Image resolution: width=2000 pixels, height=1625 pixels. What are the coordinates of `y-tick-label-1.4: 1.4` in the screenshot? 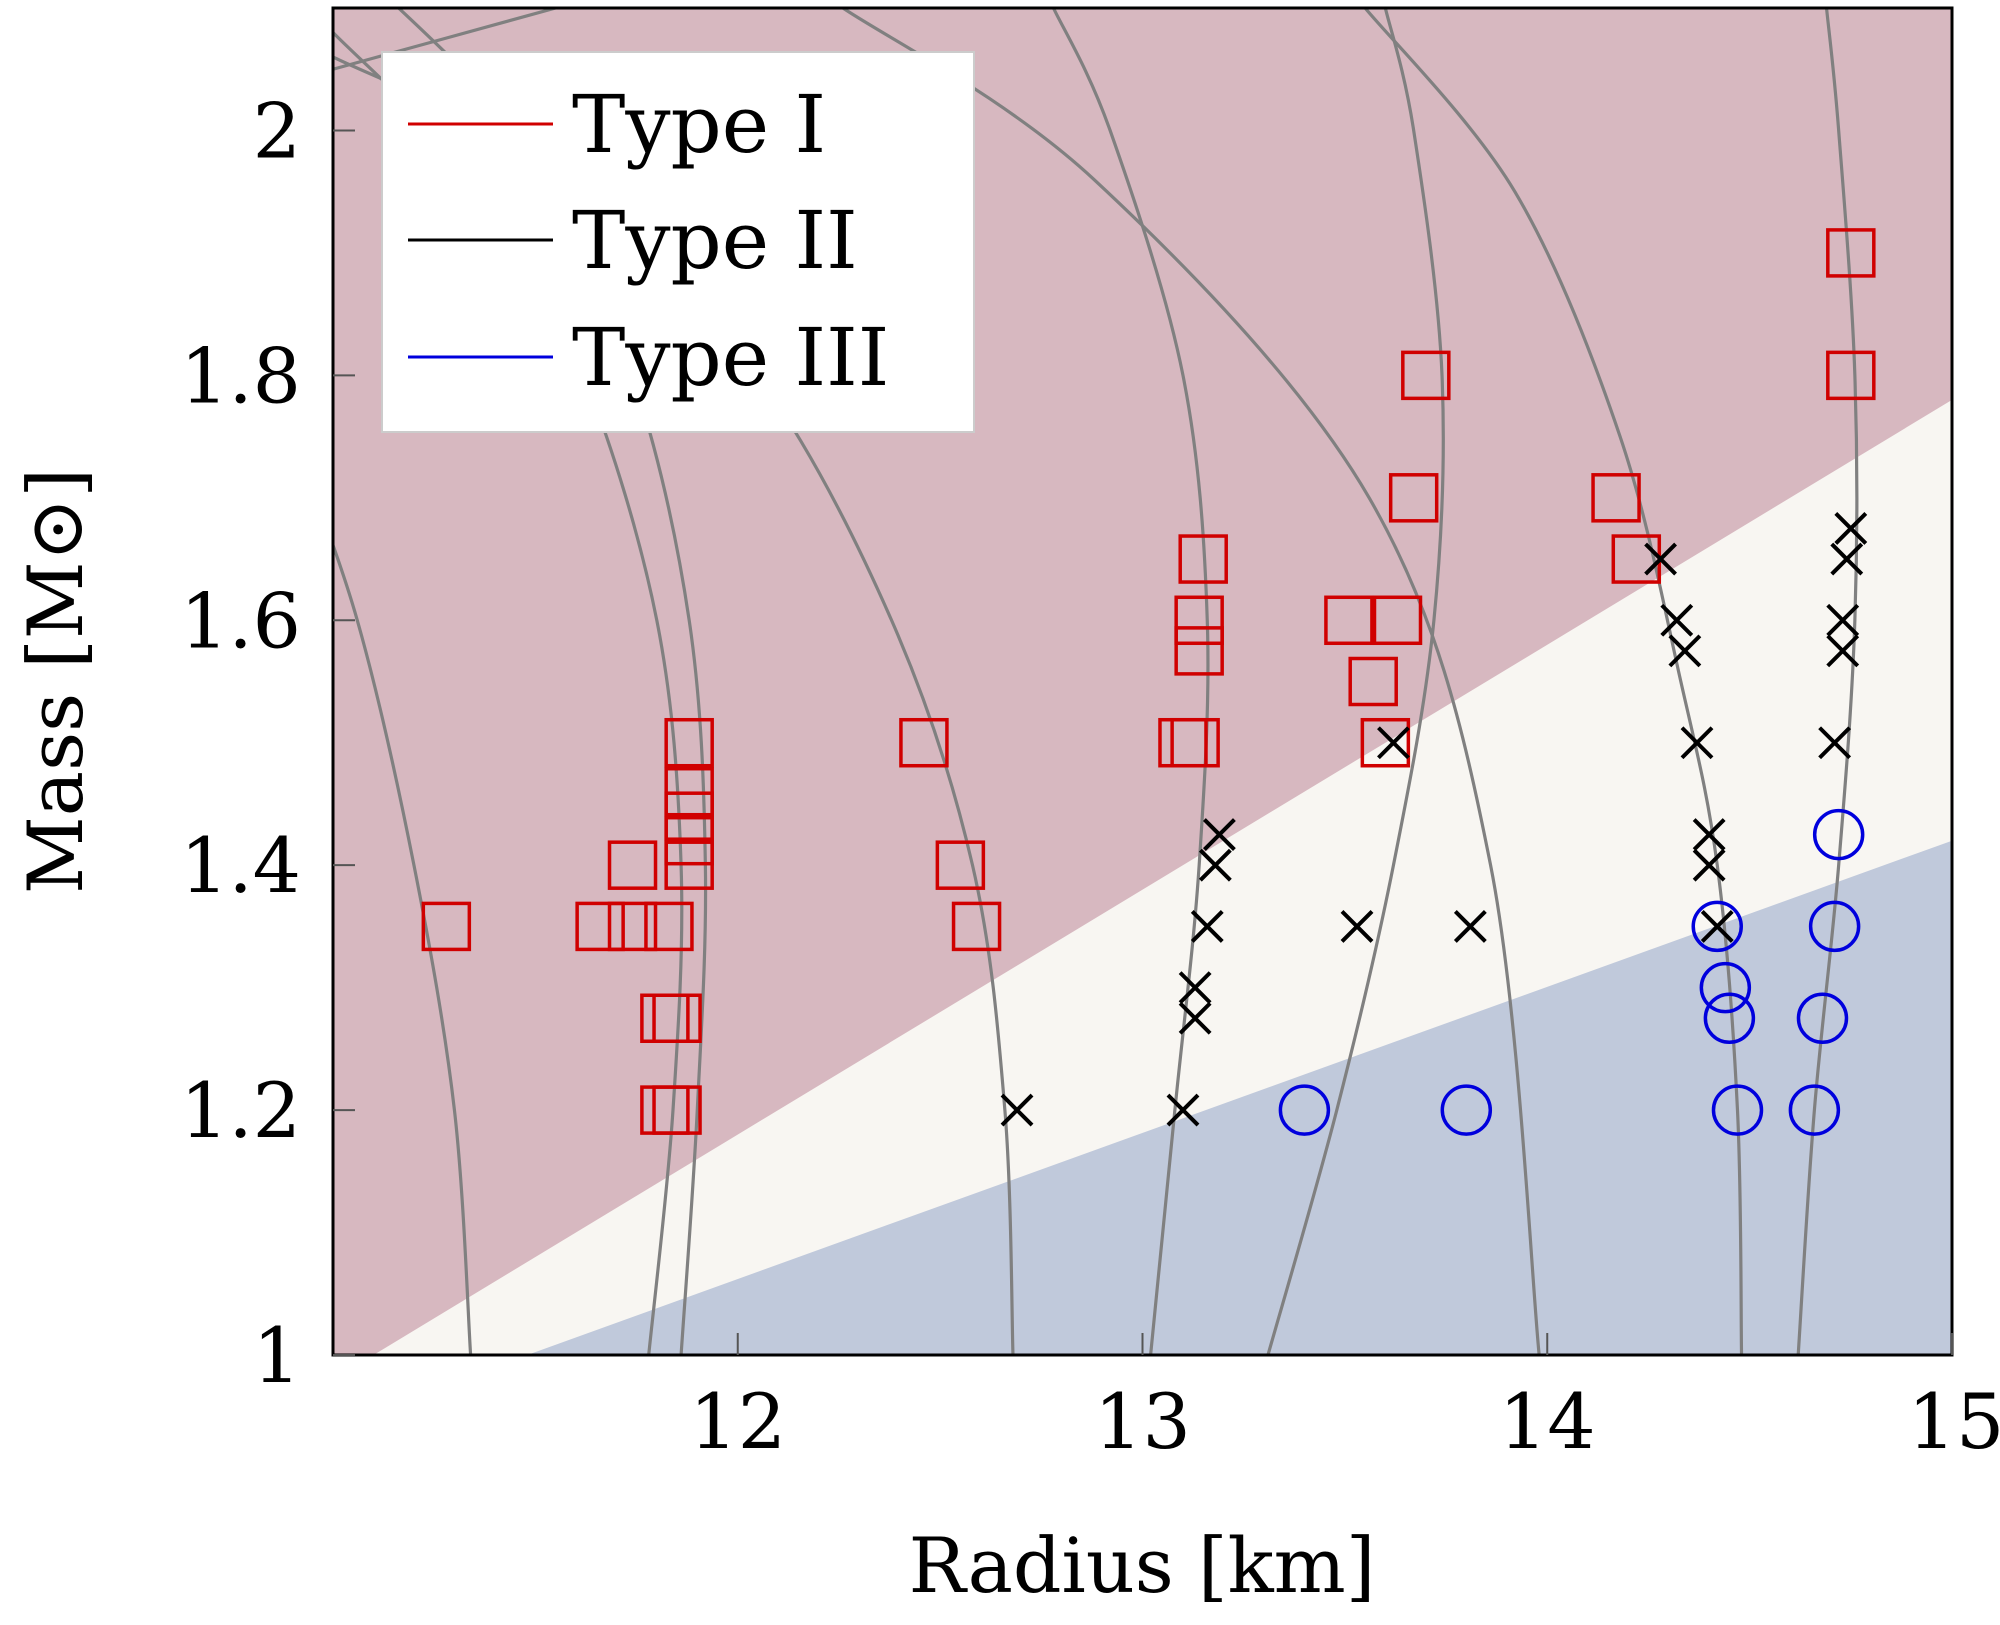 It's located at (240, 865).